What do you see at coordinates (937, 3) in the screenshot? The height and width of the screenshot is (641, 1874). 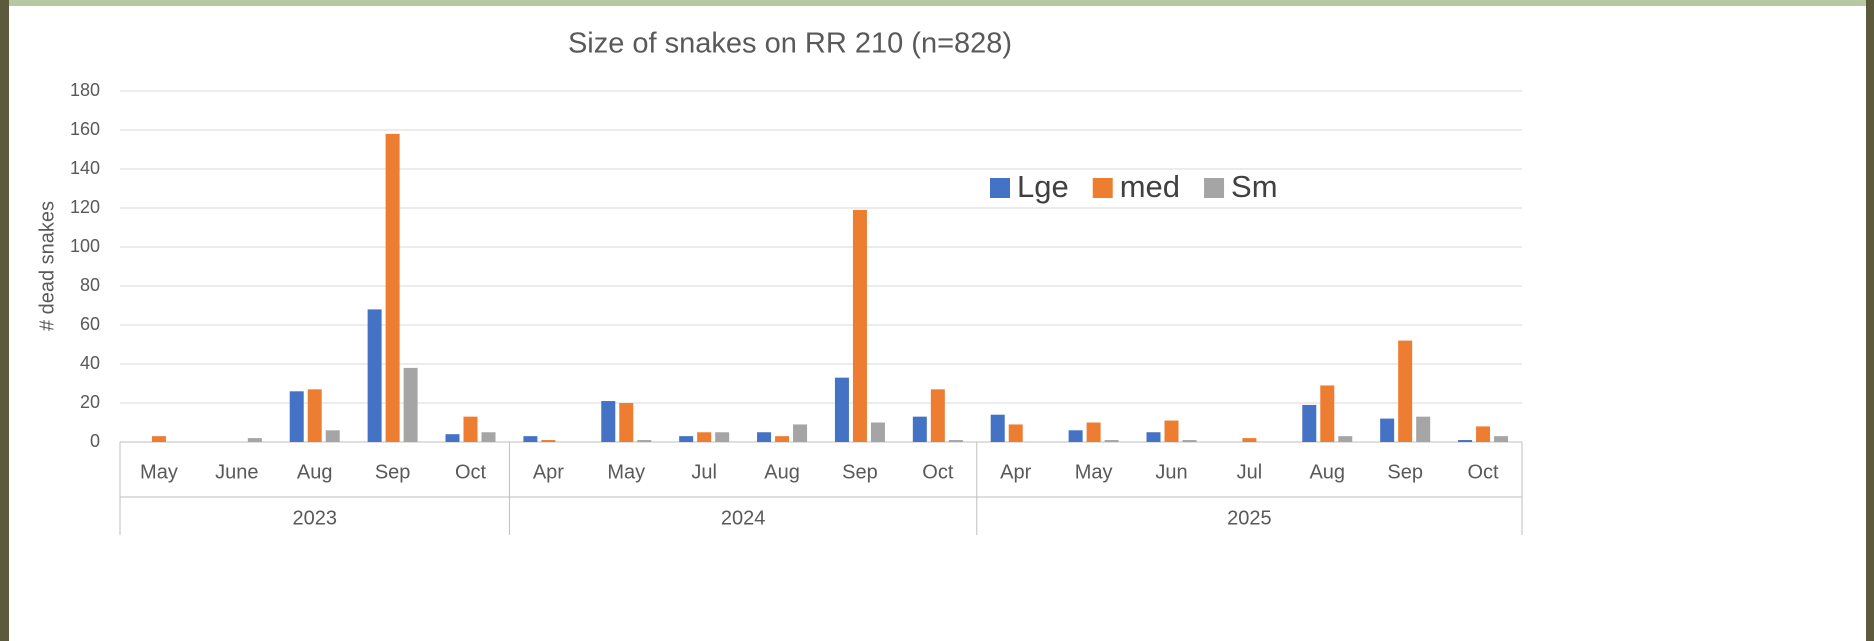 I see `window-top-strip` at bounding box center [937, 3].